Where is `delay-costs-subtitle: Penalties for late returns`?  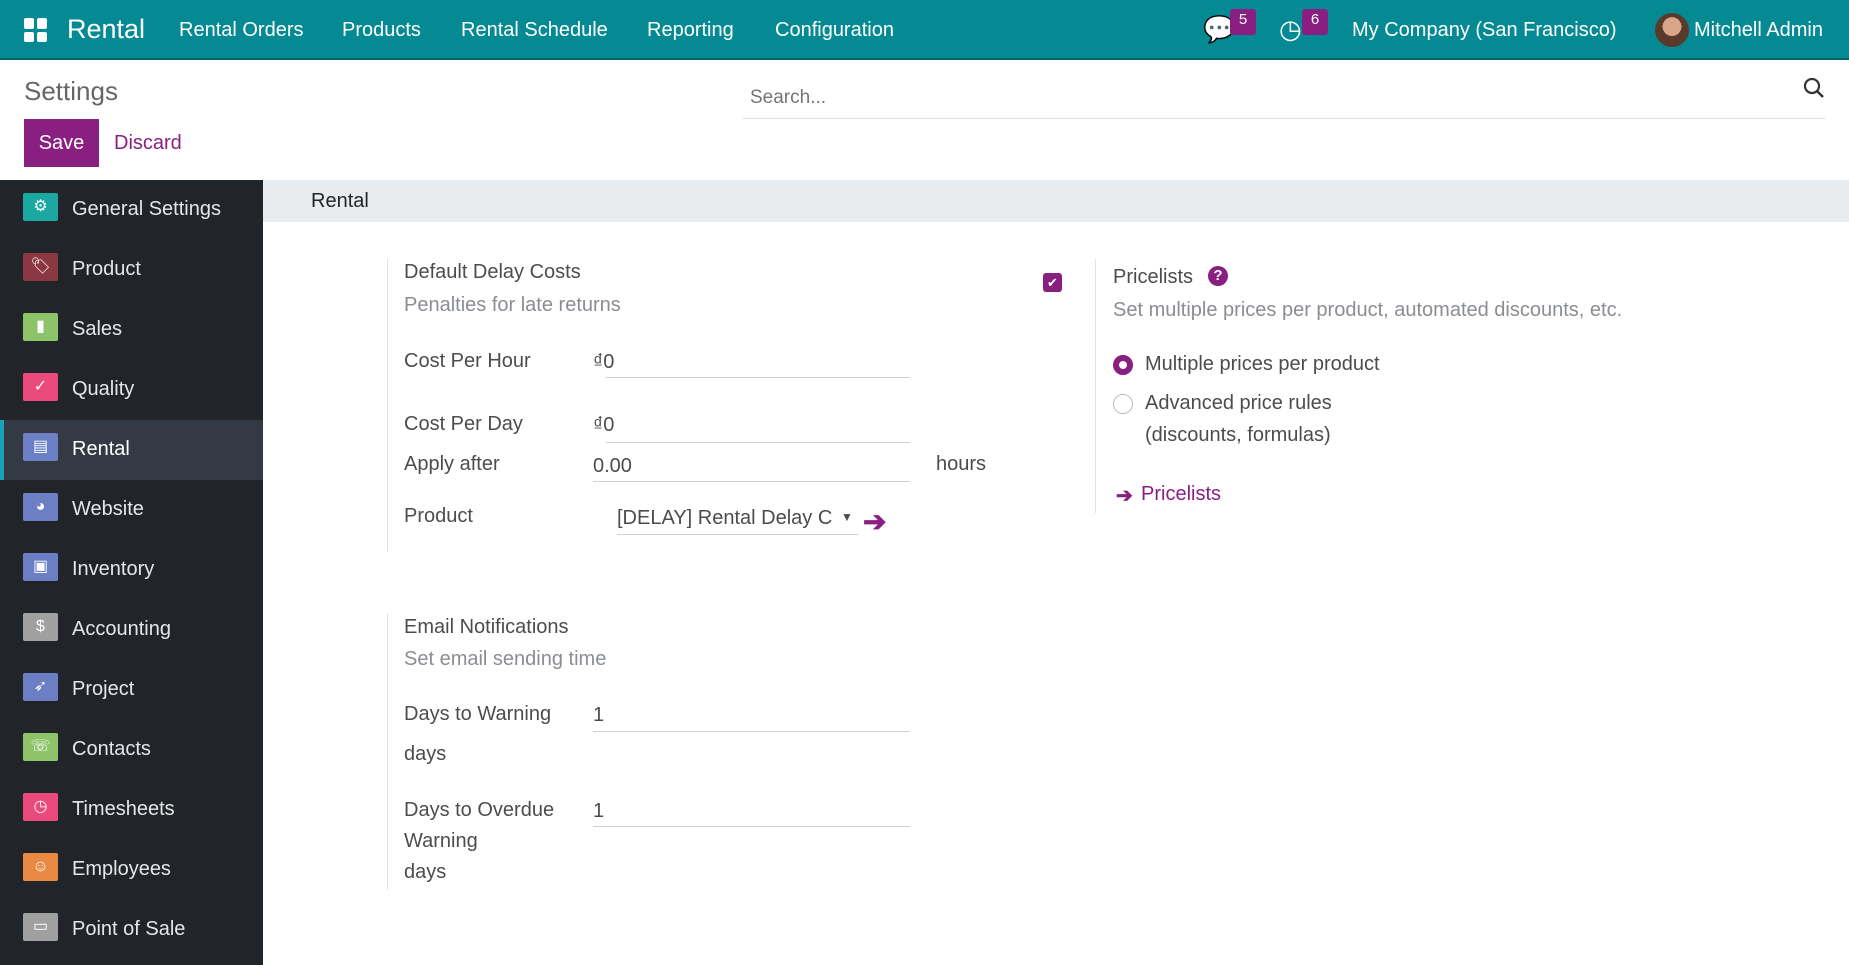
delay-costs-subtitle: Penalties for late returns is located at coordinates (512, 305).